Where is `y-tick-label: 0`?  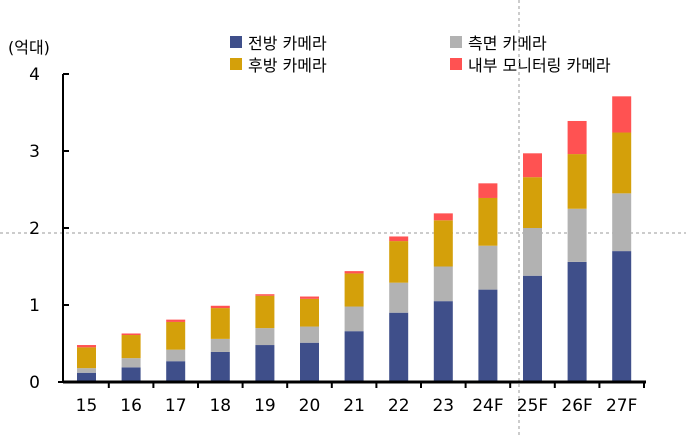 y-tick-label: 0 is located at coordinates (34, 383).